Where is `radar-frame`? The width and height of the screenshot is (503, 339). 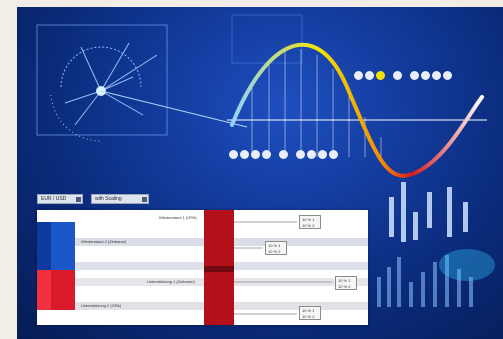
radar-frame is located at coordinates (102, 80).